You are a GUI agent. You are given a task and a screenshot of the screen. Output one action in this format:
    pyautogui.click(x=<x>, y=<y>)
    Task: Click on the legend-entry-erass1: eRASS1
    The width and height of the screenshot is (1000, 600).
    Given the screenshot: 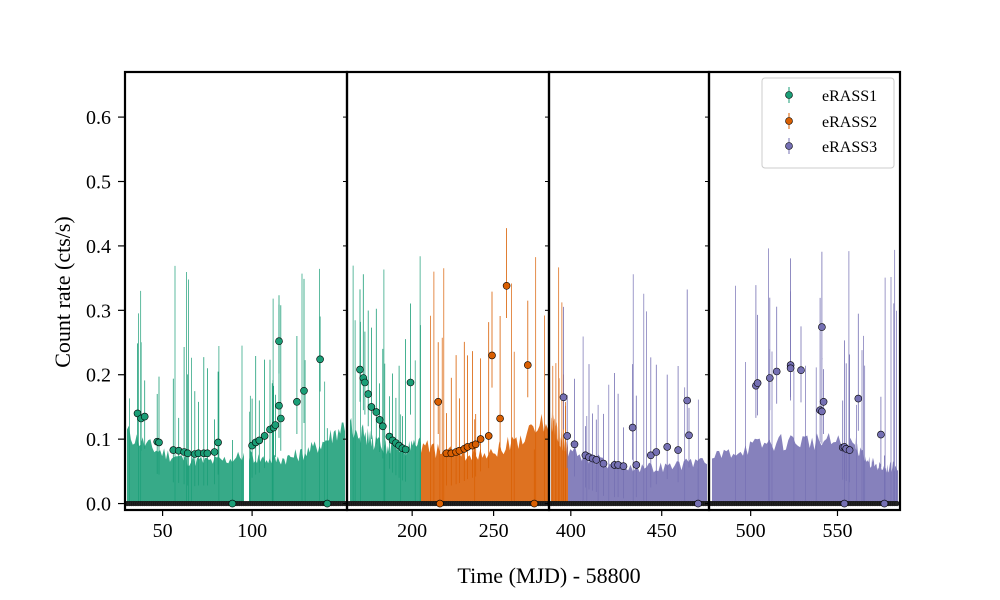 What is the action you would take?
    pyautogui.click(x=831, y=96)
    